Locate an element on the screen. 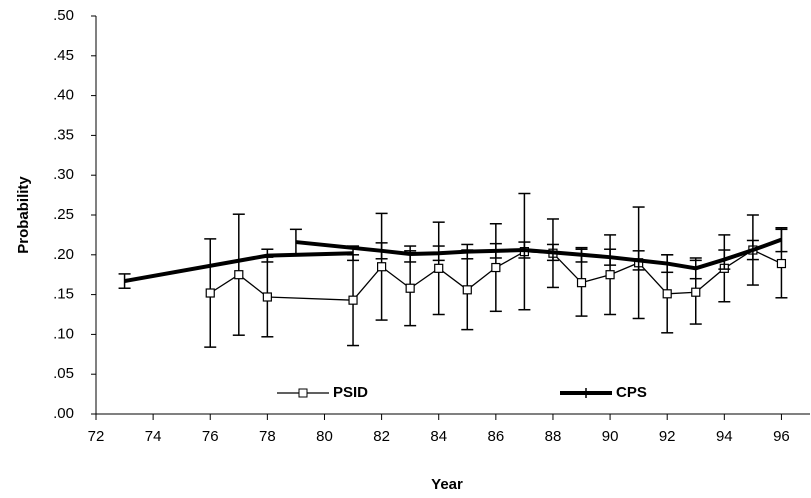  y-tick-label: .10 is located at coordinates (63, 333).